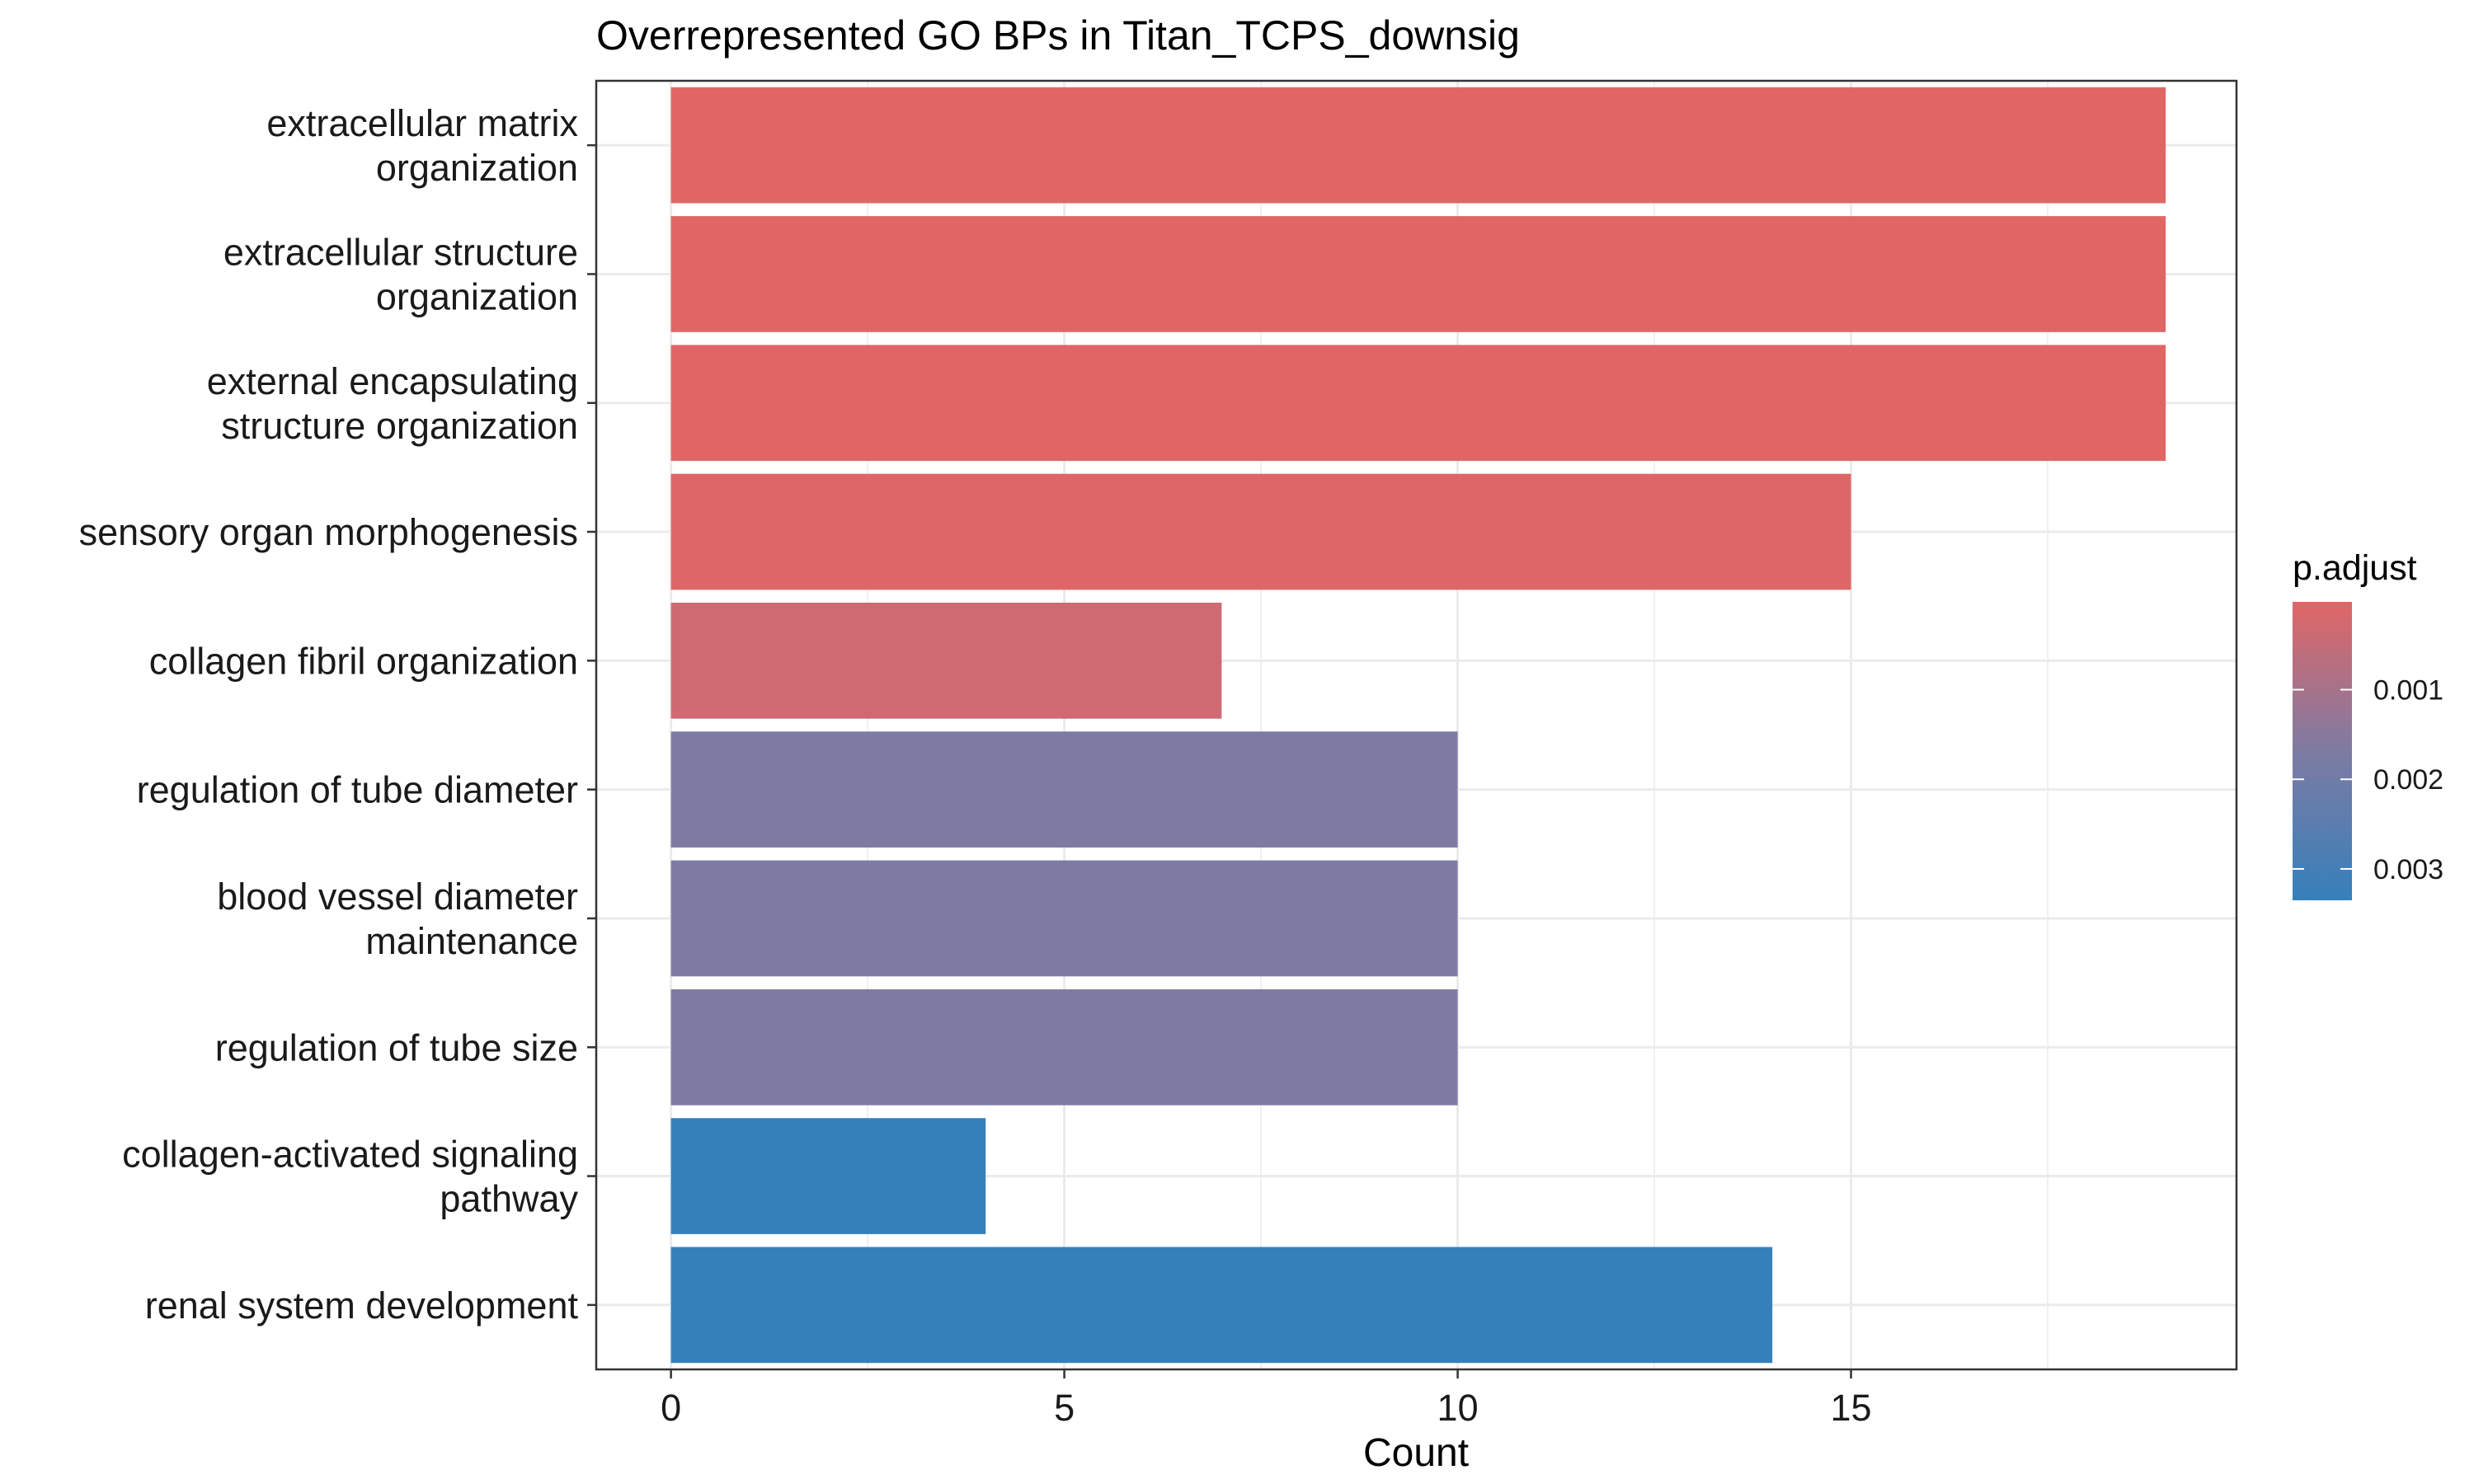  What do you see at coordinates (400, 274) in the screenshot?
I see `y-tick-label: extracellular structure organization` at bounding box center [400, 274].